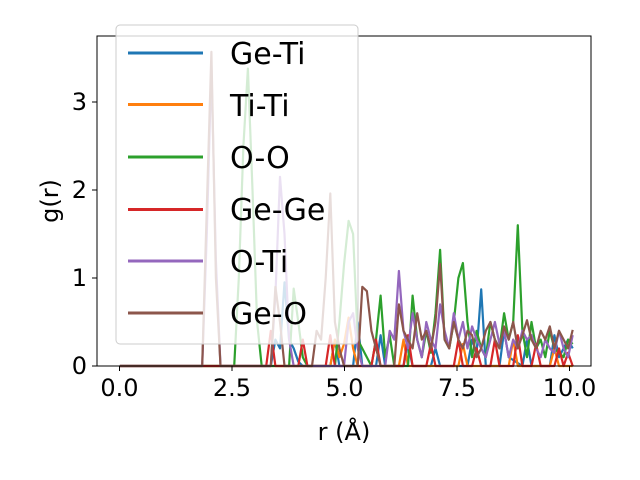 Image resolution: width=640 pixels, height=480 pixels. What do you see at coordinates (344, 431) in the screenshot?
I see `x-axis-label: r (Å)` at bounding box center [344, 431].